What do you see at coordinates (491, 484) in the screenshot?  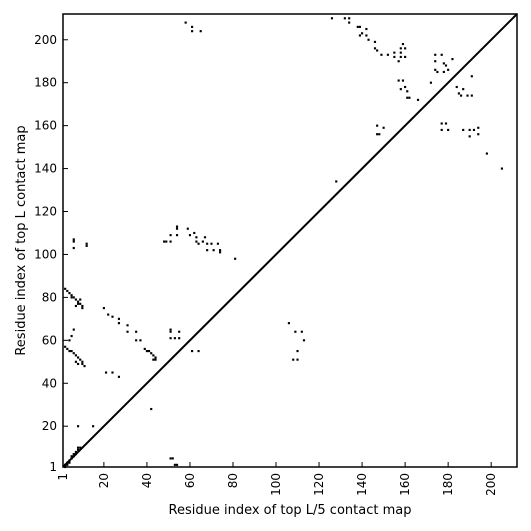 I see `x-tick-label: 200` at bounding box center [491, 484].